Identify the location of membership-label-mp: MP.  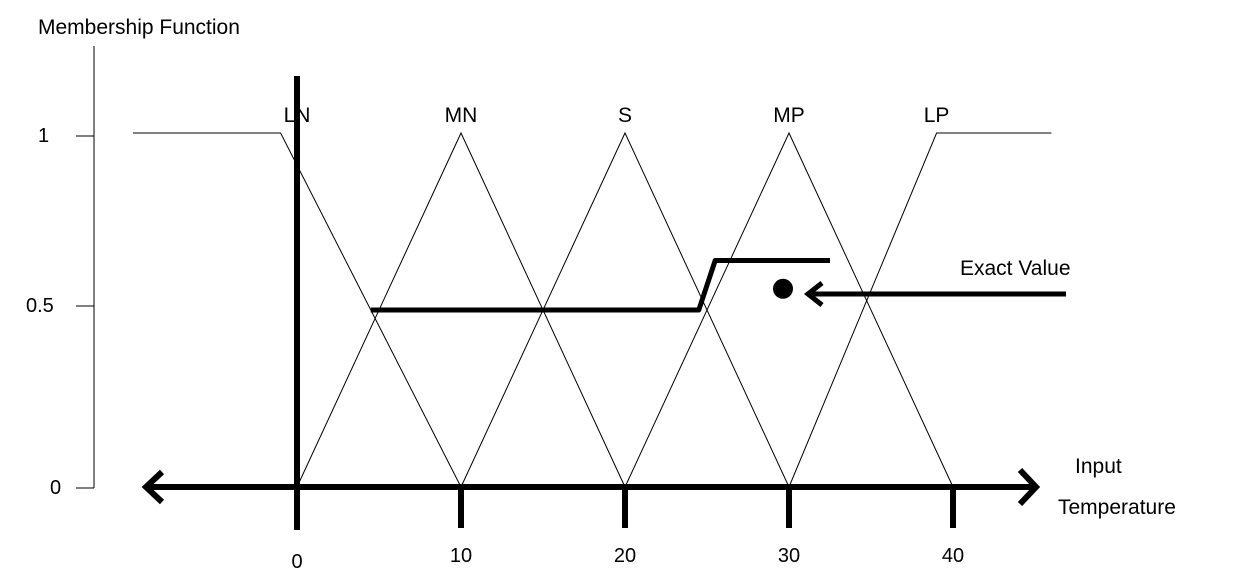
(789, 115).